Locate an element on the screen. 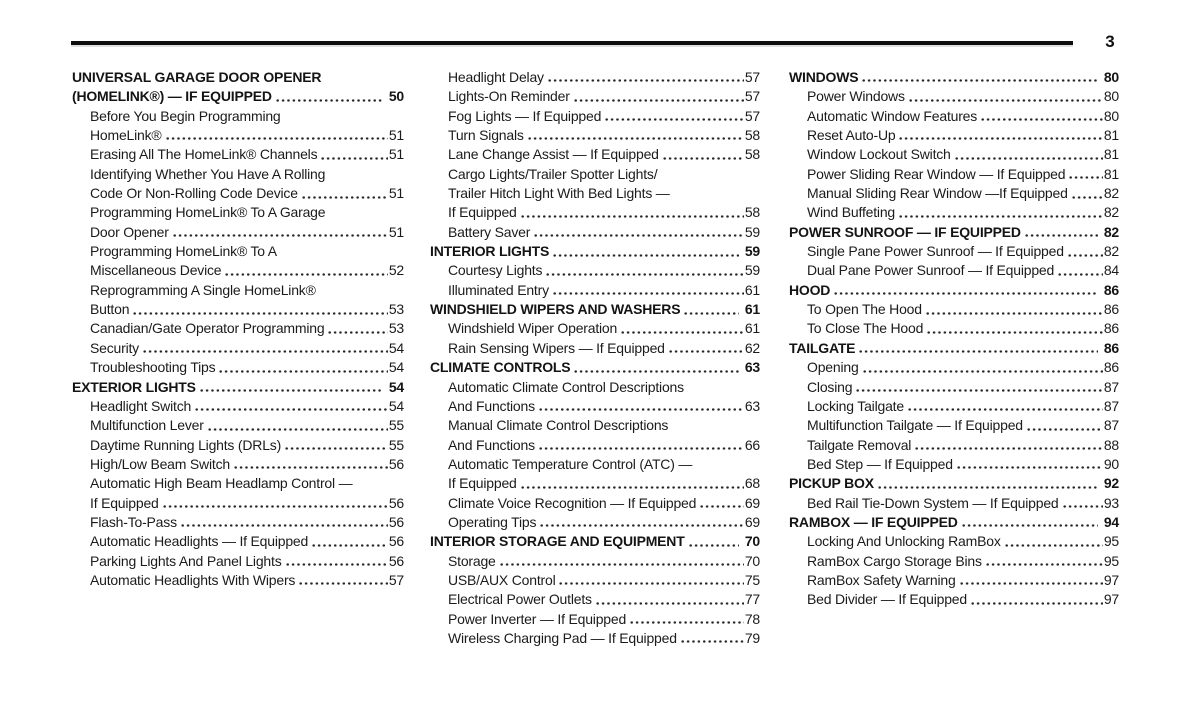  toc-entry-page: 70 is located at coordinates (752, 560).